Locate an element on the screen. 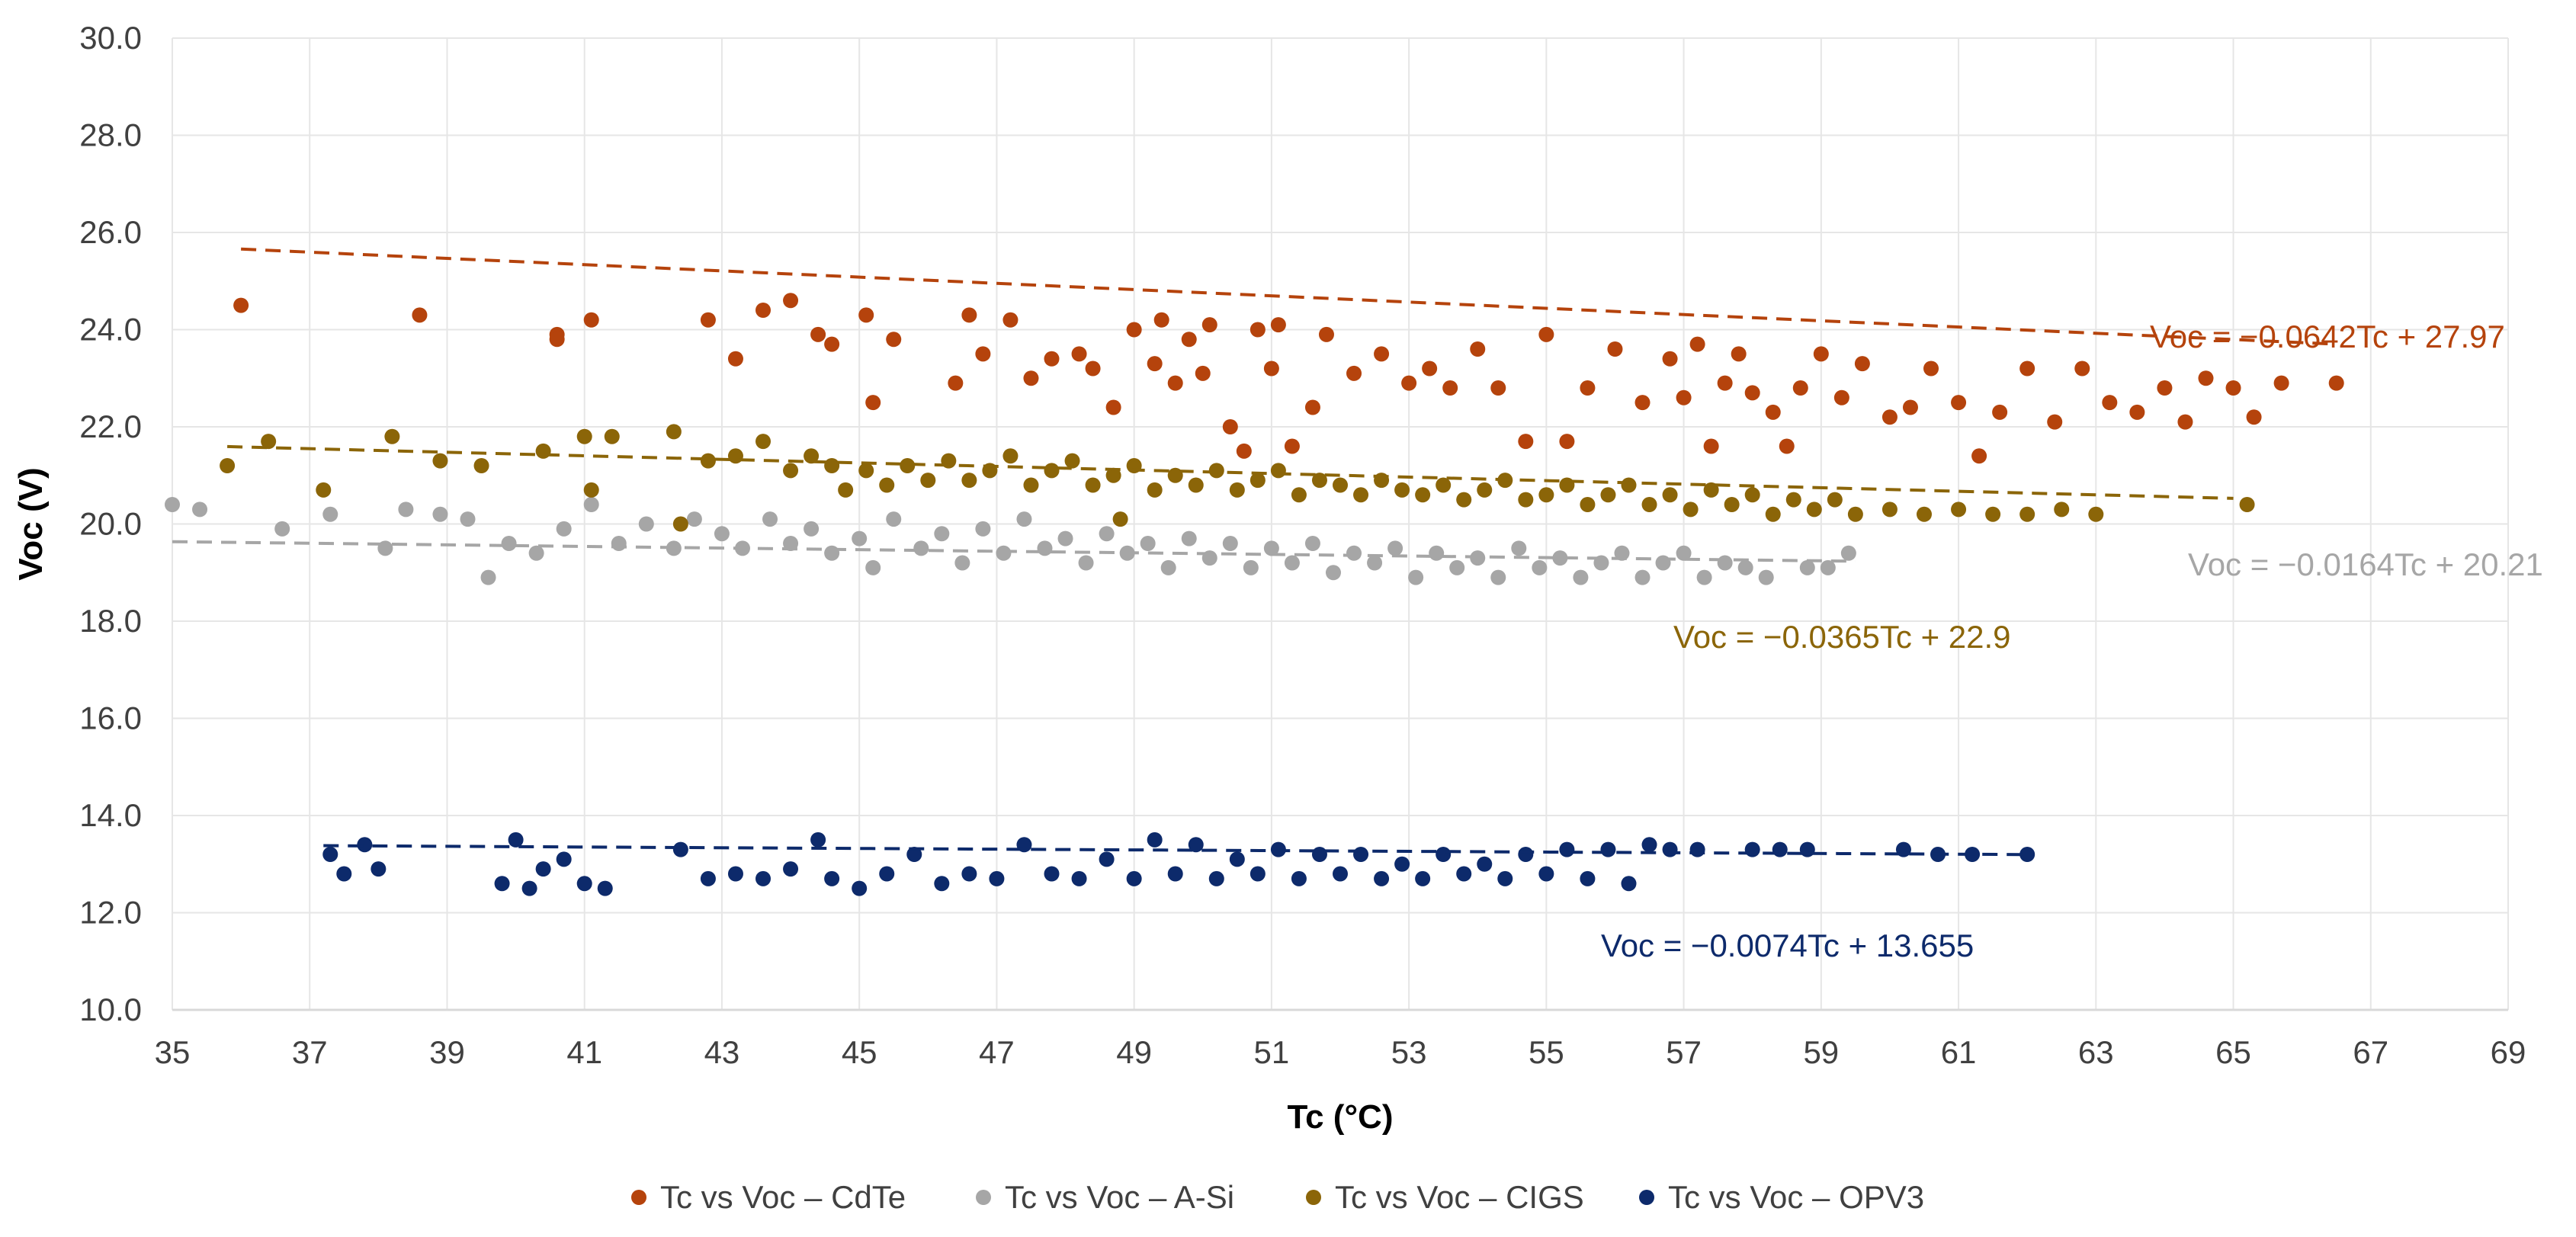  x-tick-label: 53 is located at coordinates (1409, 1052).